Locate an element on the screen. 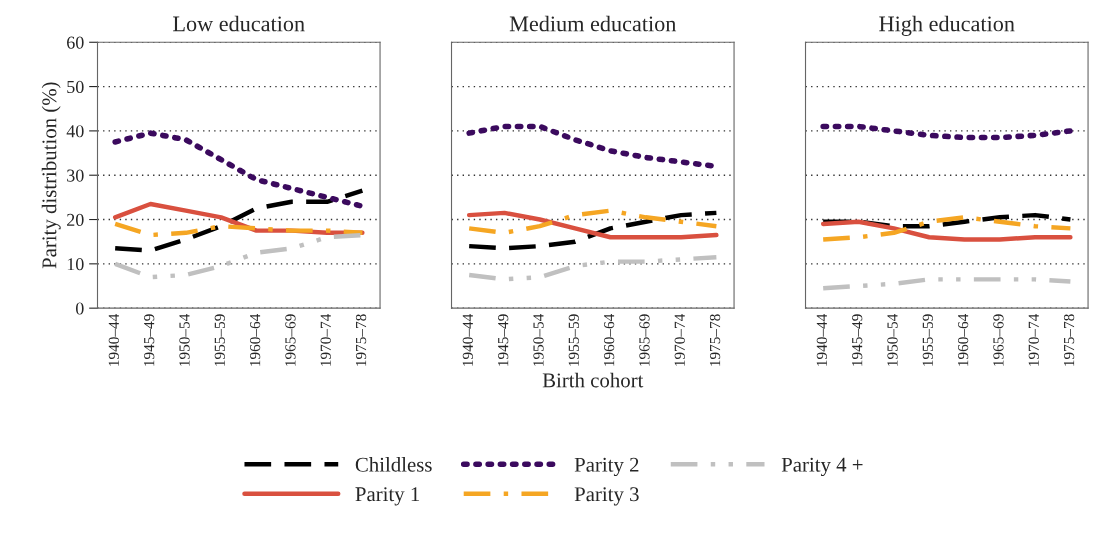 The image size is (1108, 535). chart-title: Low education is located at coordinates (239, 23).